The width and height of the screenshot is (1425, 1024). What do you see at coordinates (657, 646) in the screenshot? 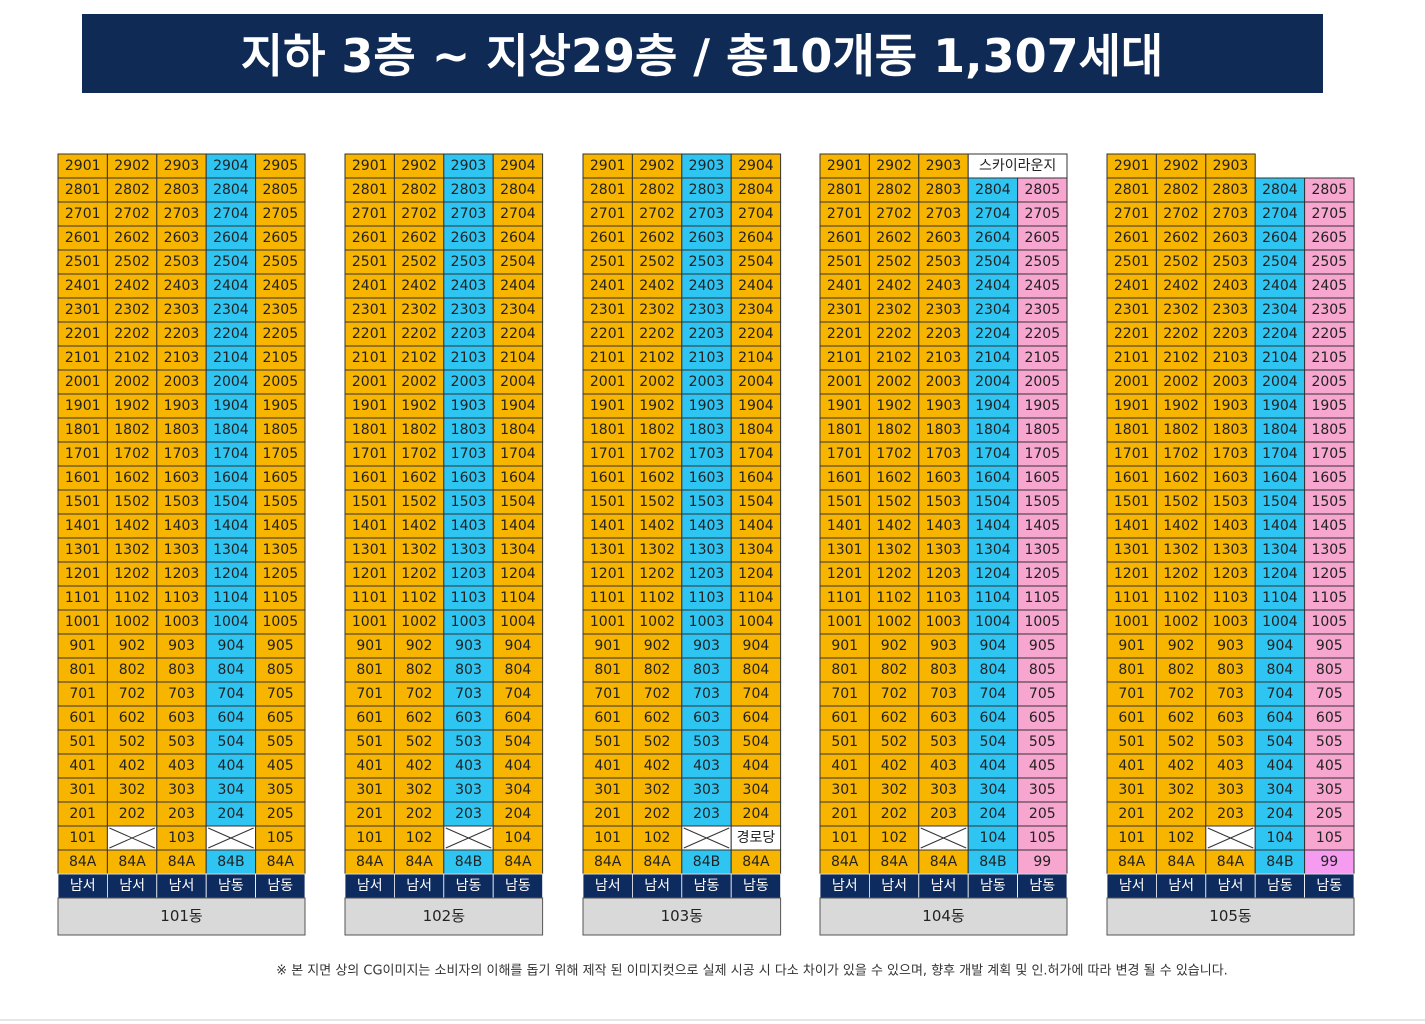
I see `unit-label: 902` at bounding box center [657, 646].